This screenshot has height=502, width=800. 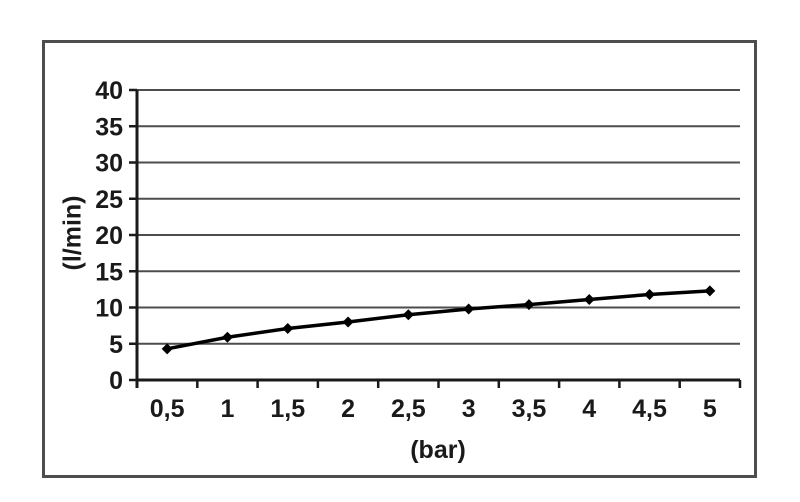 What do you see at coordinates (109, 309) in the screenshot?
I see `y-tick-label: 10` at bounding box center [109, 309].